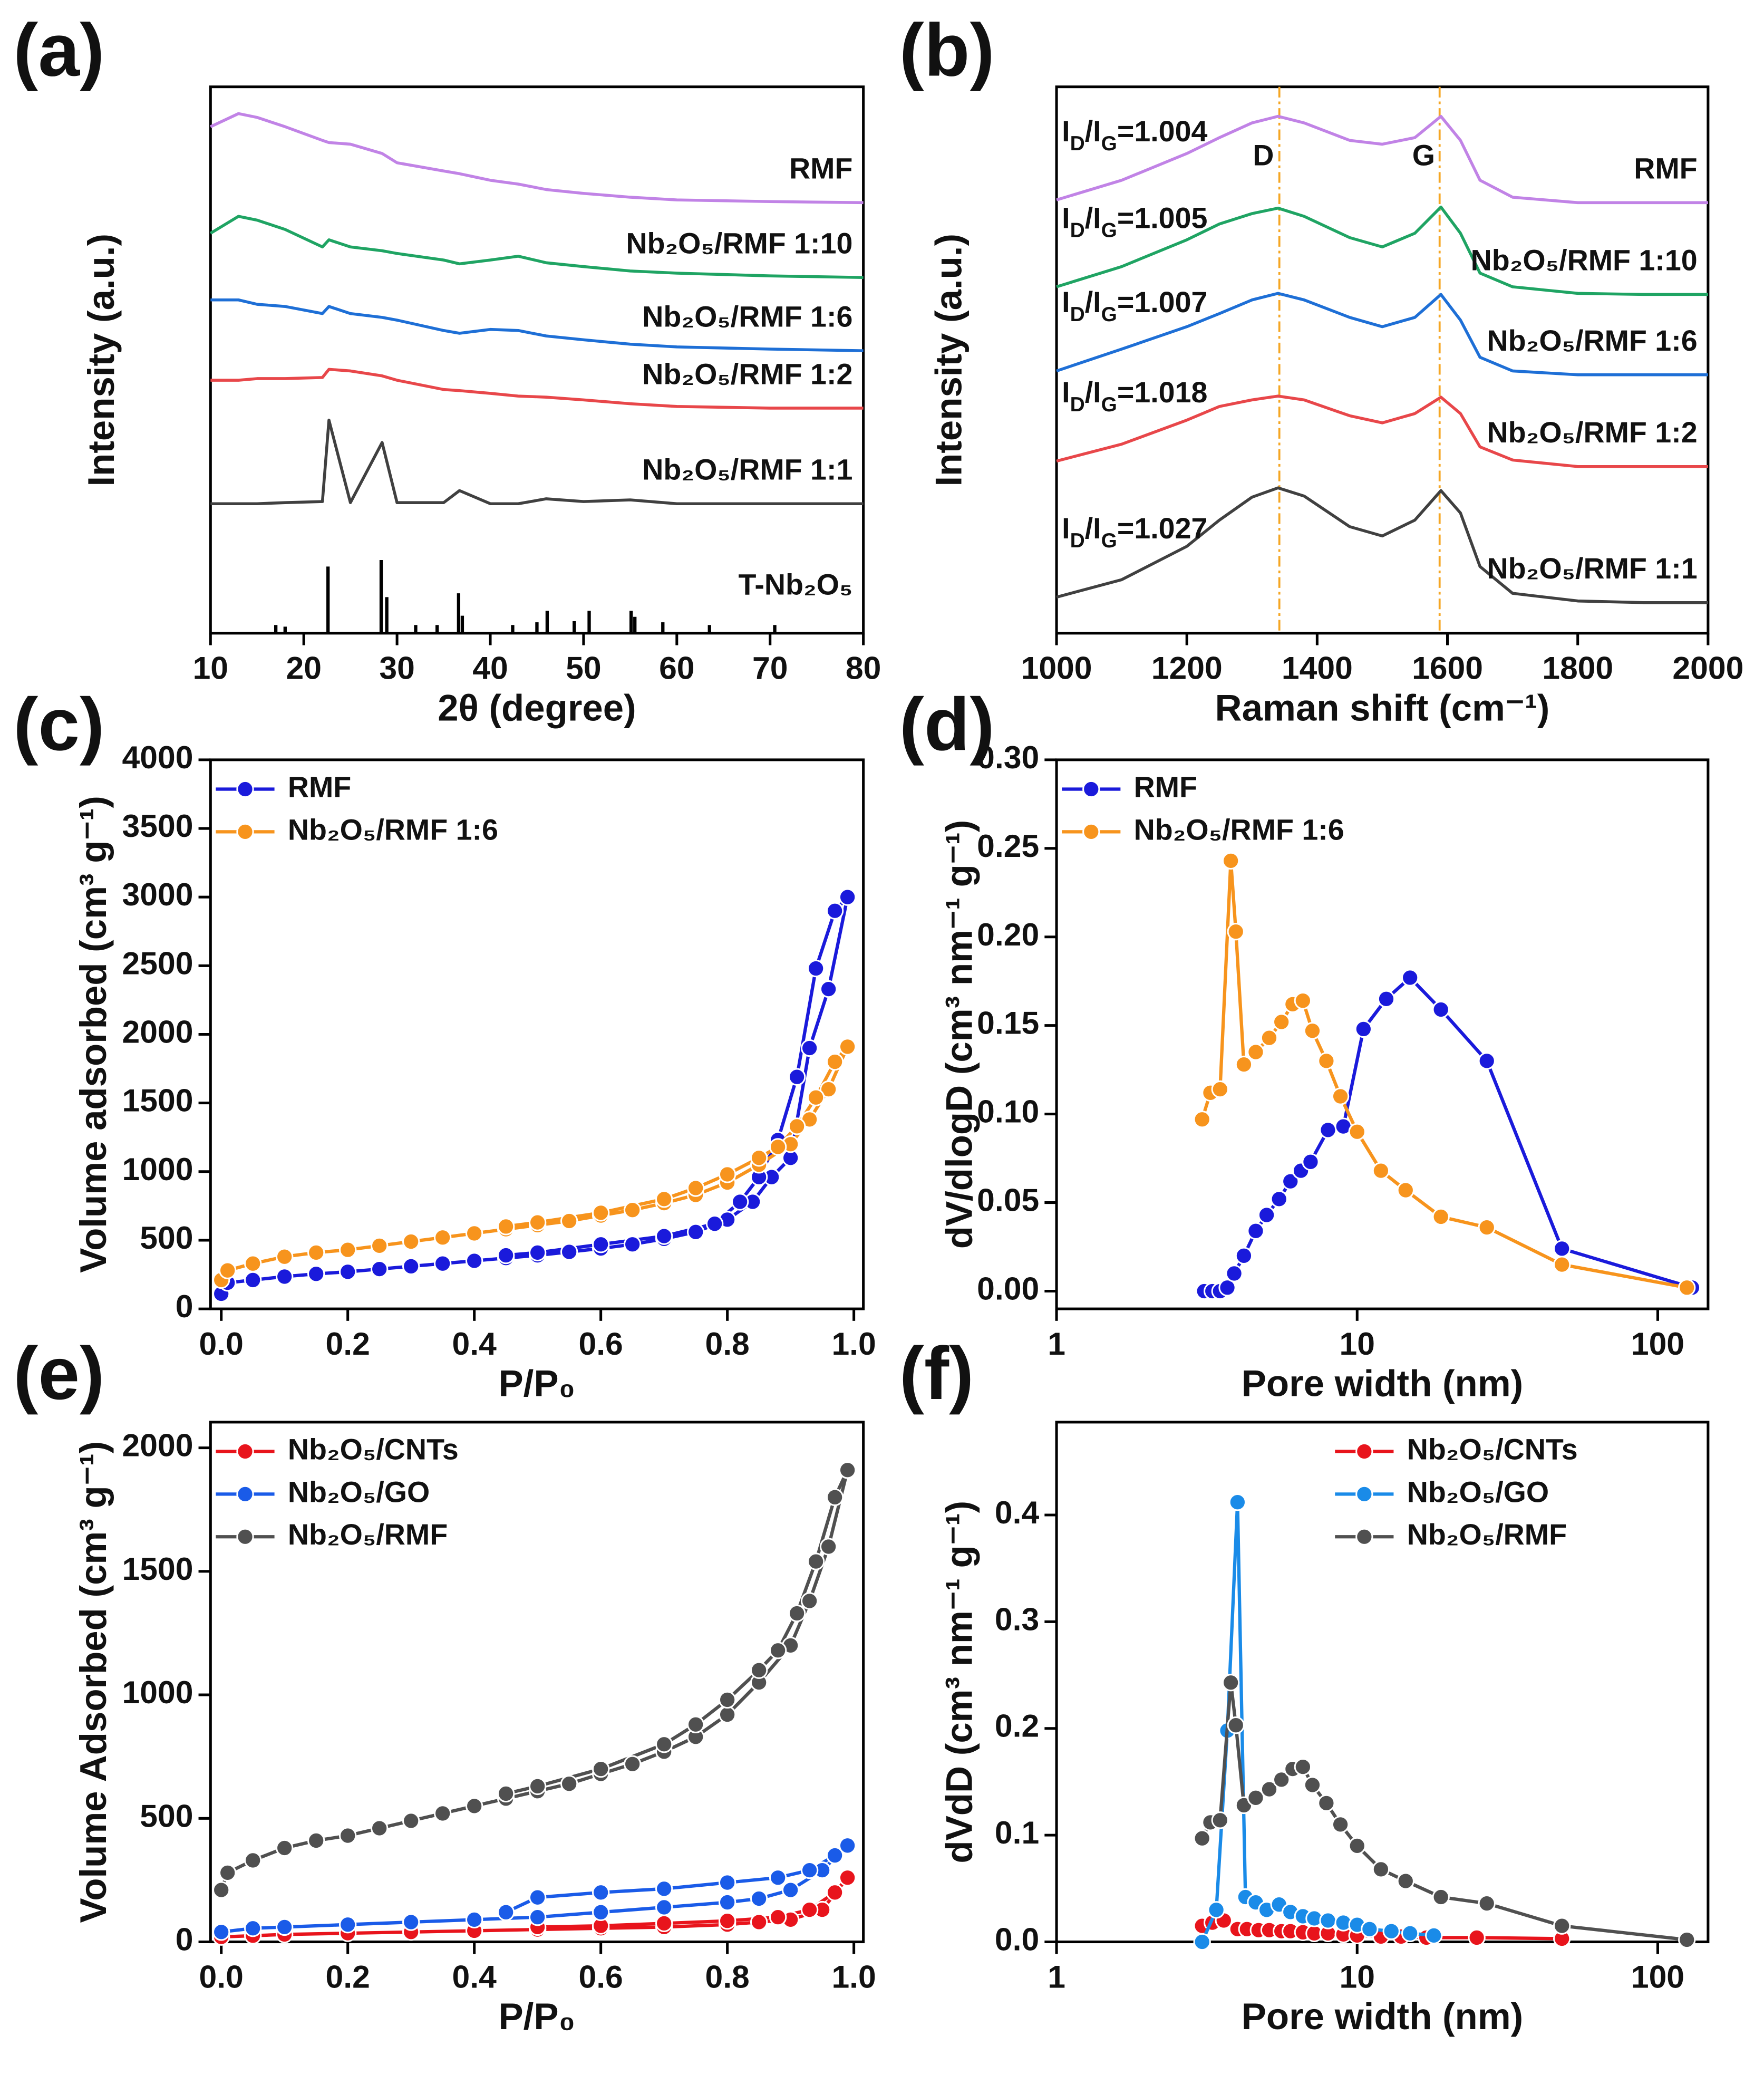  Describe the element at coordinates (1134, 306) in the screenshot. I see `ratio-annotation: ID/IG=1.007` at that location.